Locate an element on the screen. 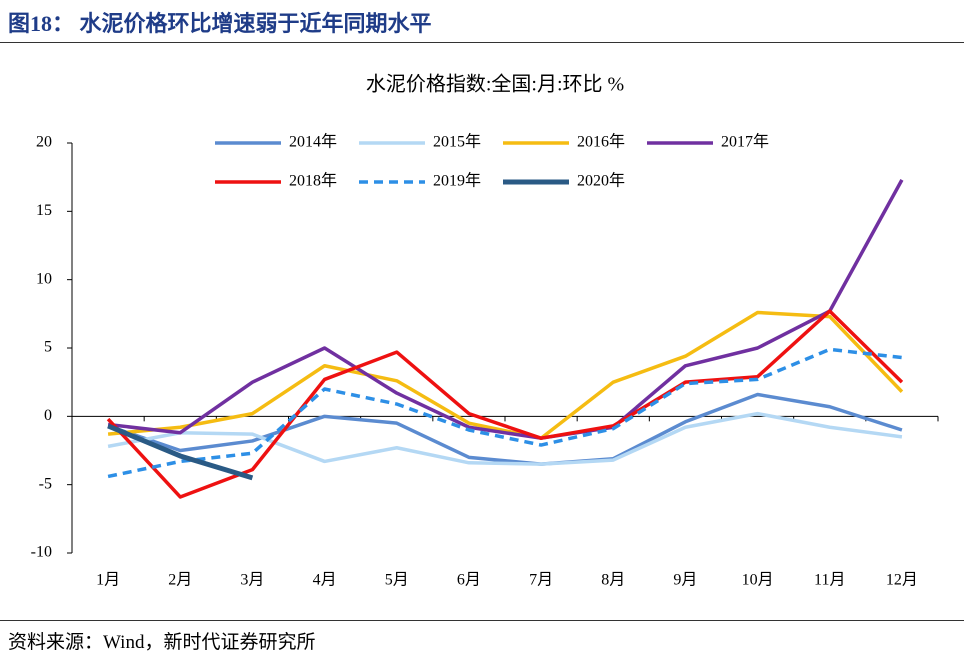 This screenshot has height=665, width=964. x-tick-label: 5月 is located at coordinates (397, 580).